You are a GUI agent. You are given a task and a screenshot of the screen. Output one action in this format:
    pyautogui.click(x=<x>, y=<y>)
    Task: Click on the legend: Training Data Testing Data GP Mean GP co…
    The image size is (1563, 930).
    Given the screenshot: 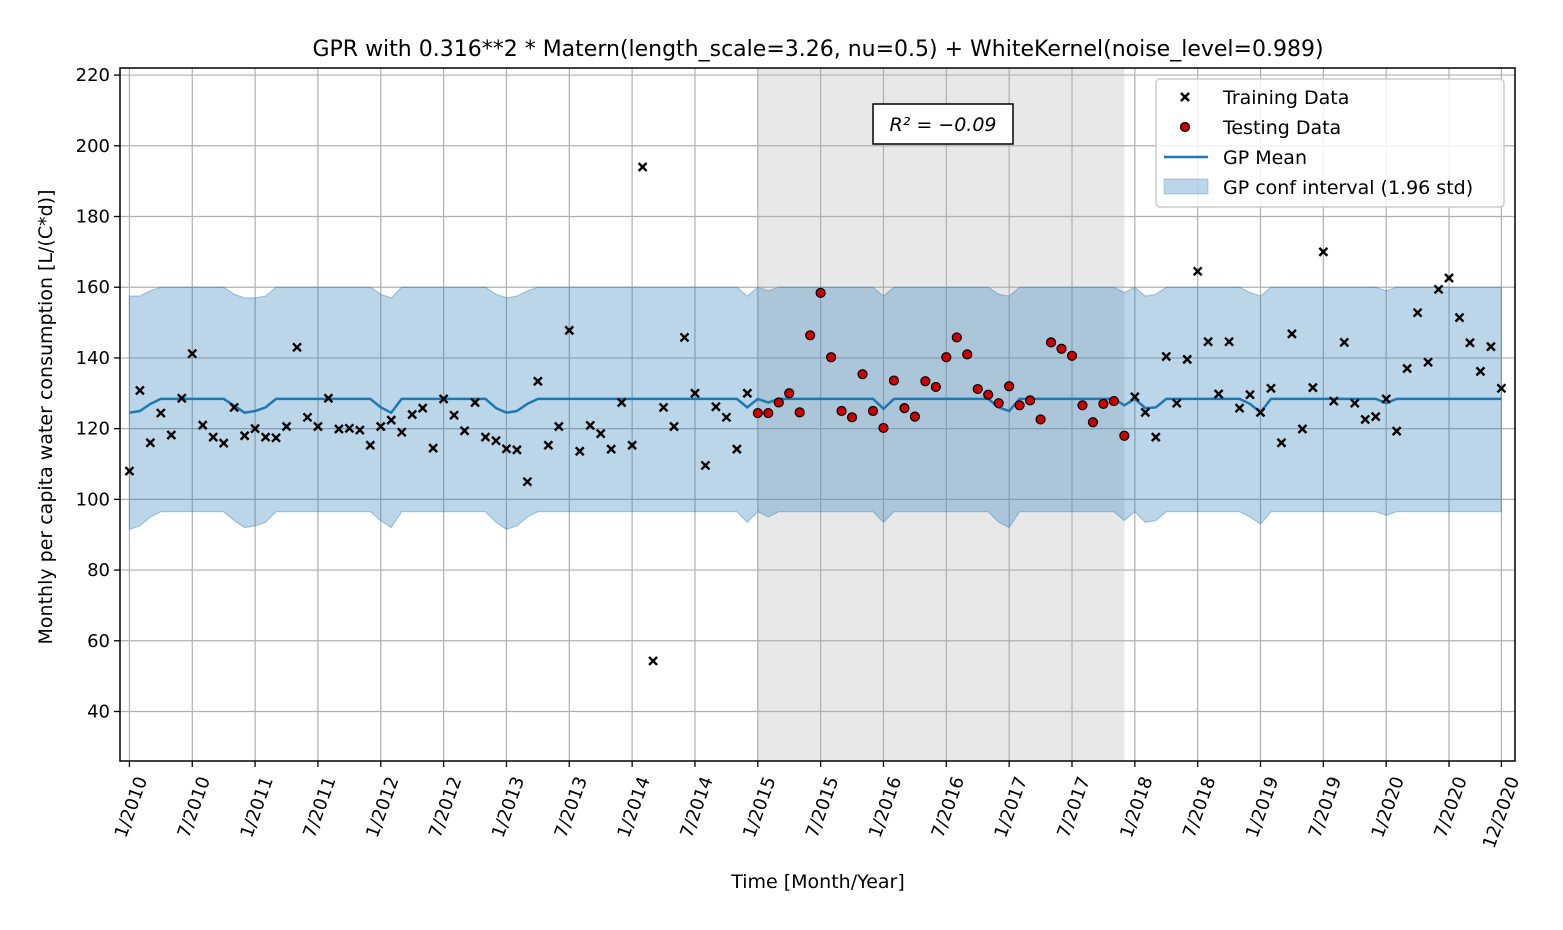 What is the action you would take?
    pyautogui.click(x=1330, y=143)
    